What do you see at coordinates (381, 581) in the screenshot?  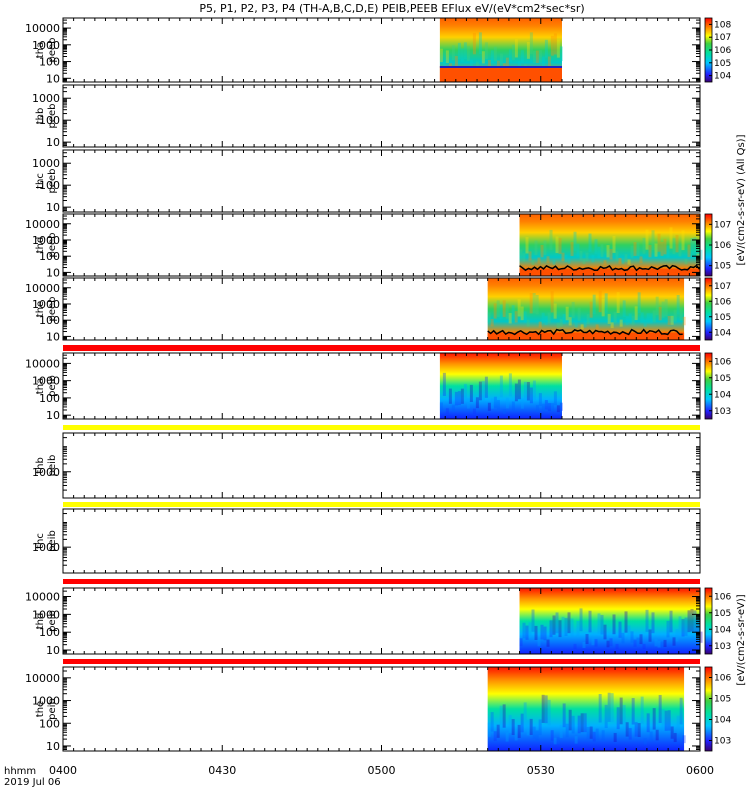 I see `status-bar-red` at bounding box center [381, 581].